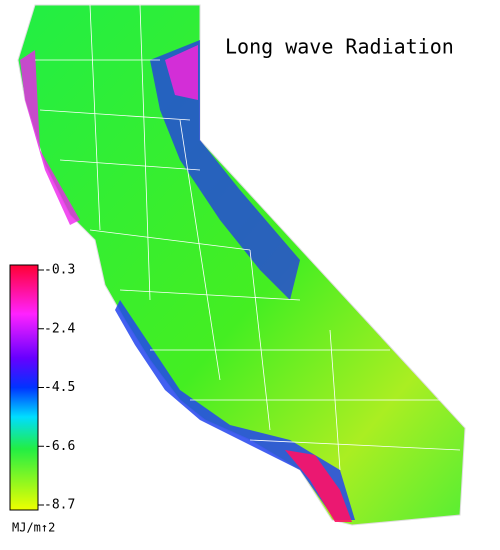  Describe the element at coordinates (339, 47) in the screenshot. I see `map-title: Long wave Radiation` at that location.